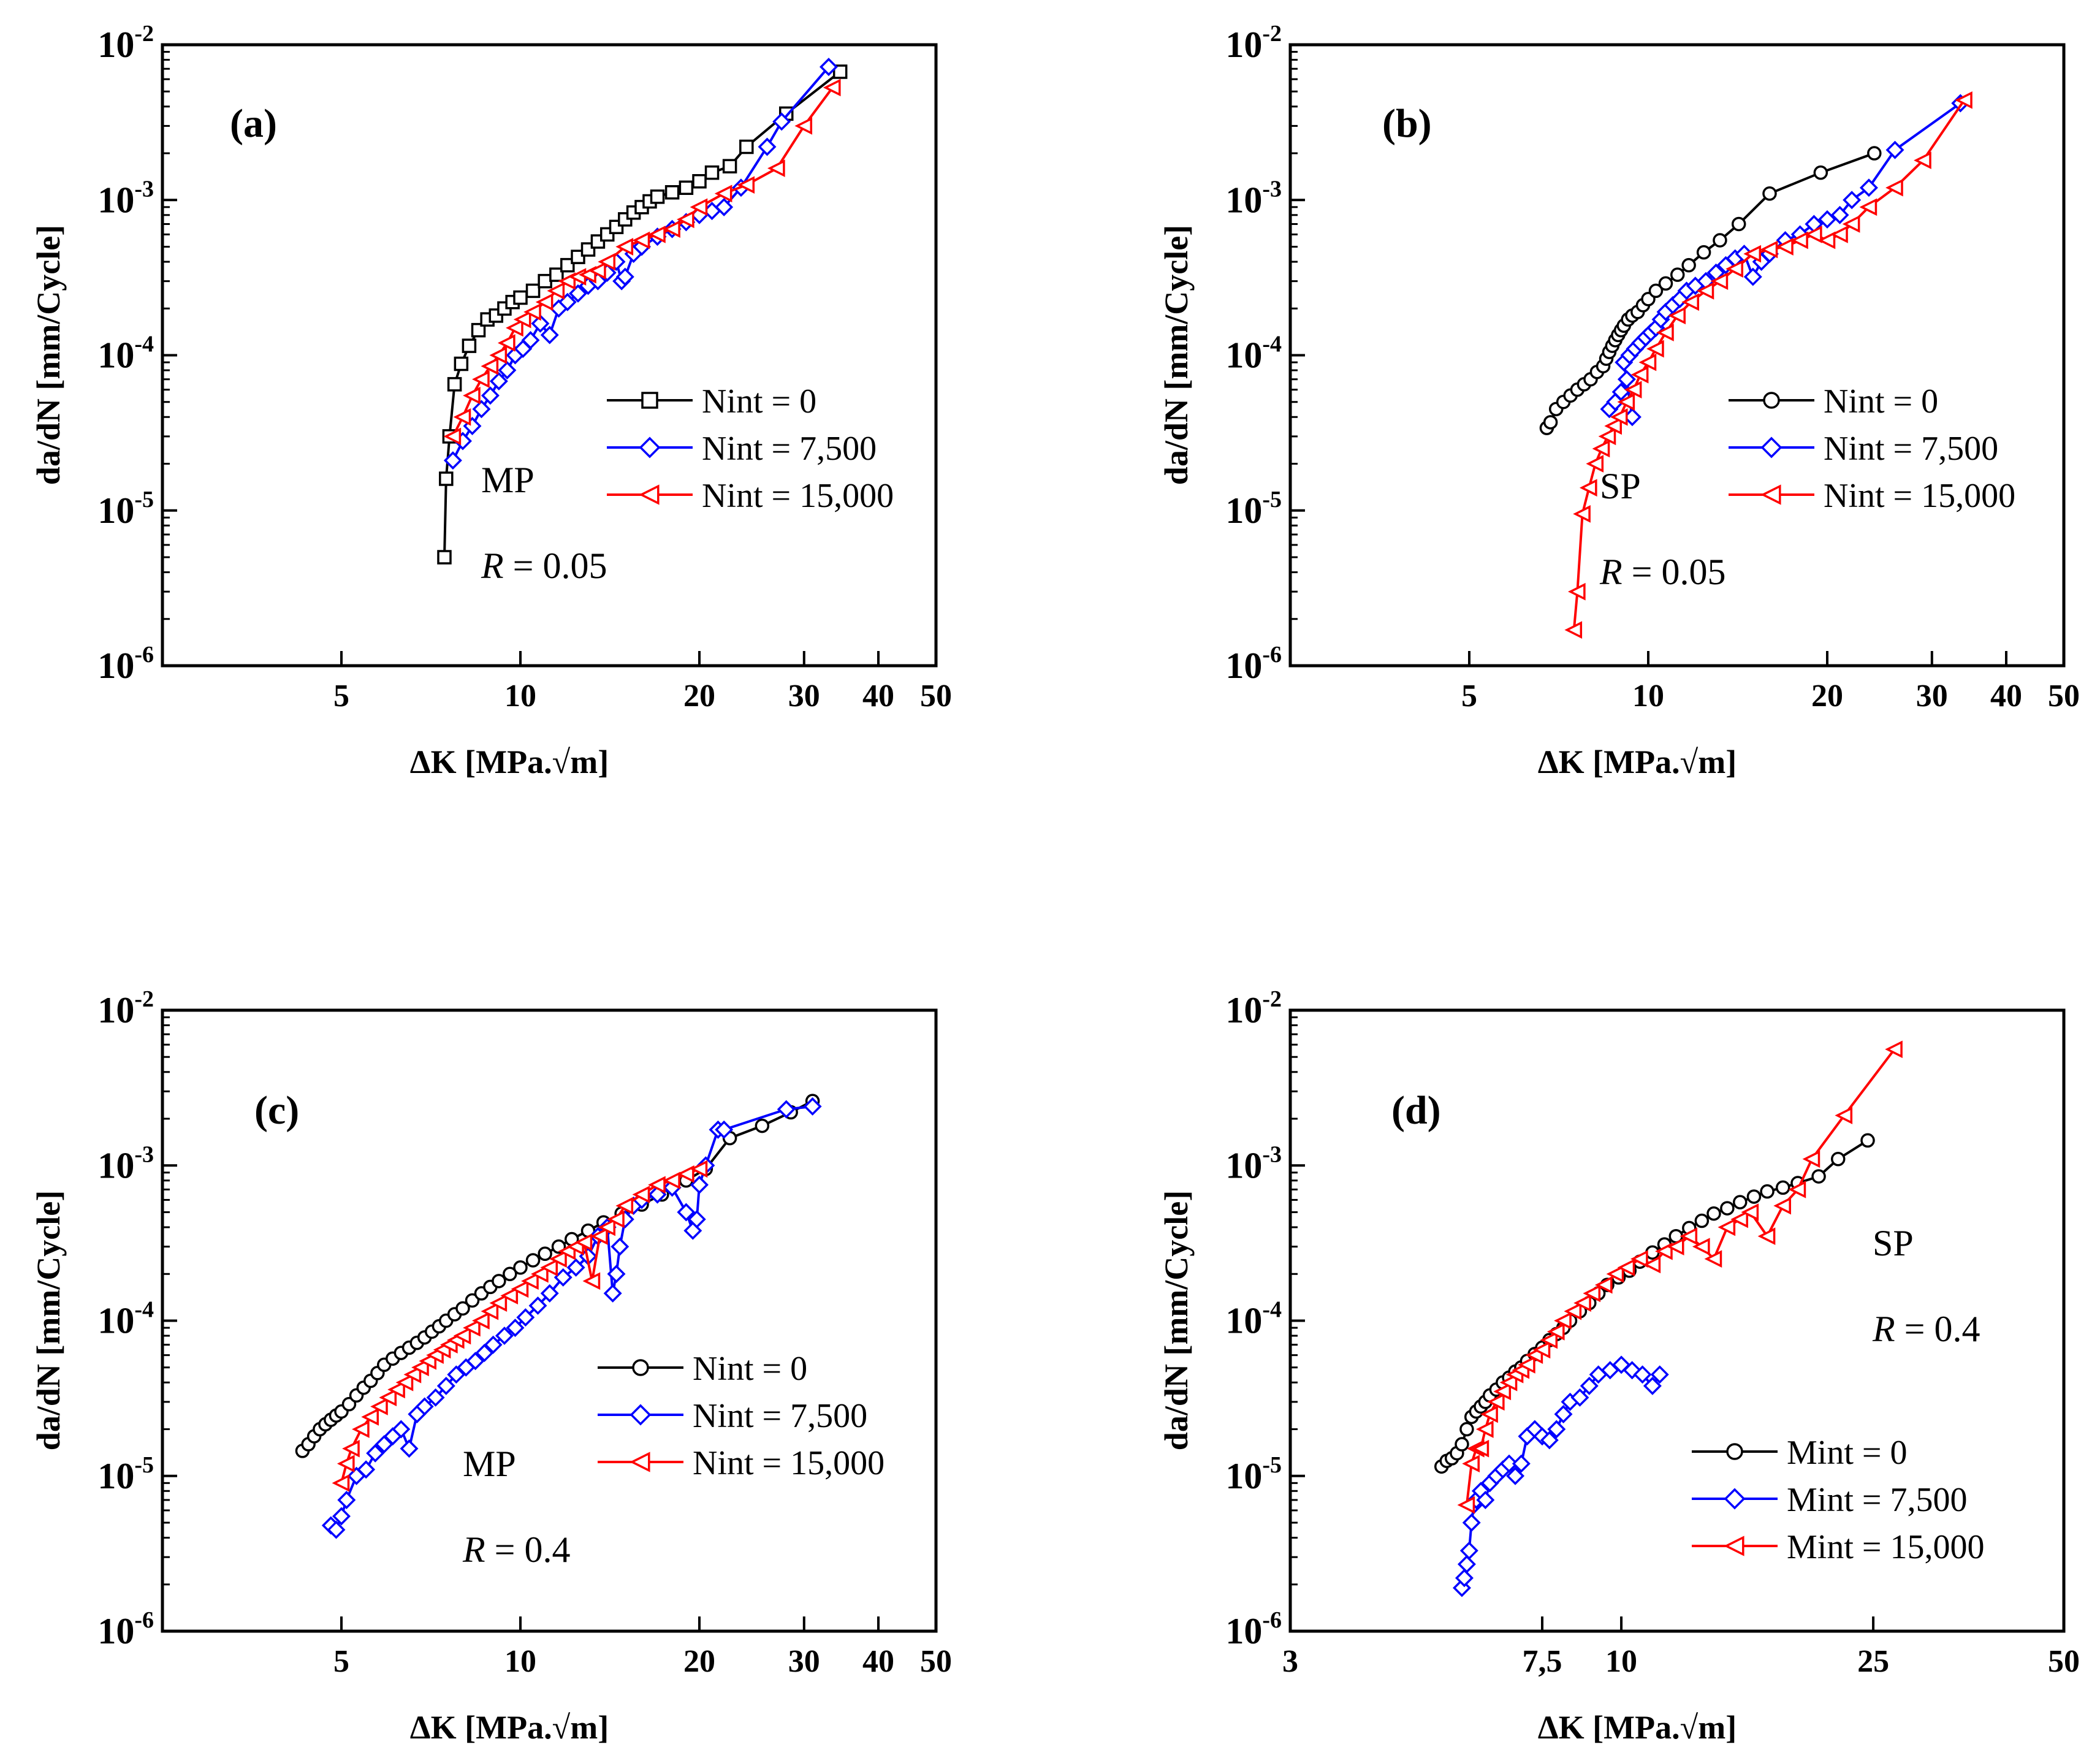 Image resolution: width=2100 pixels, height=1755 pixels. What do you see at coordinates (508, 480) in the screenshot?
I see `annotation-specimen: MP` at bounding box center [508, 480].